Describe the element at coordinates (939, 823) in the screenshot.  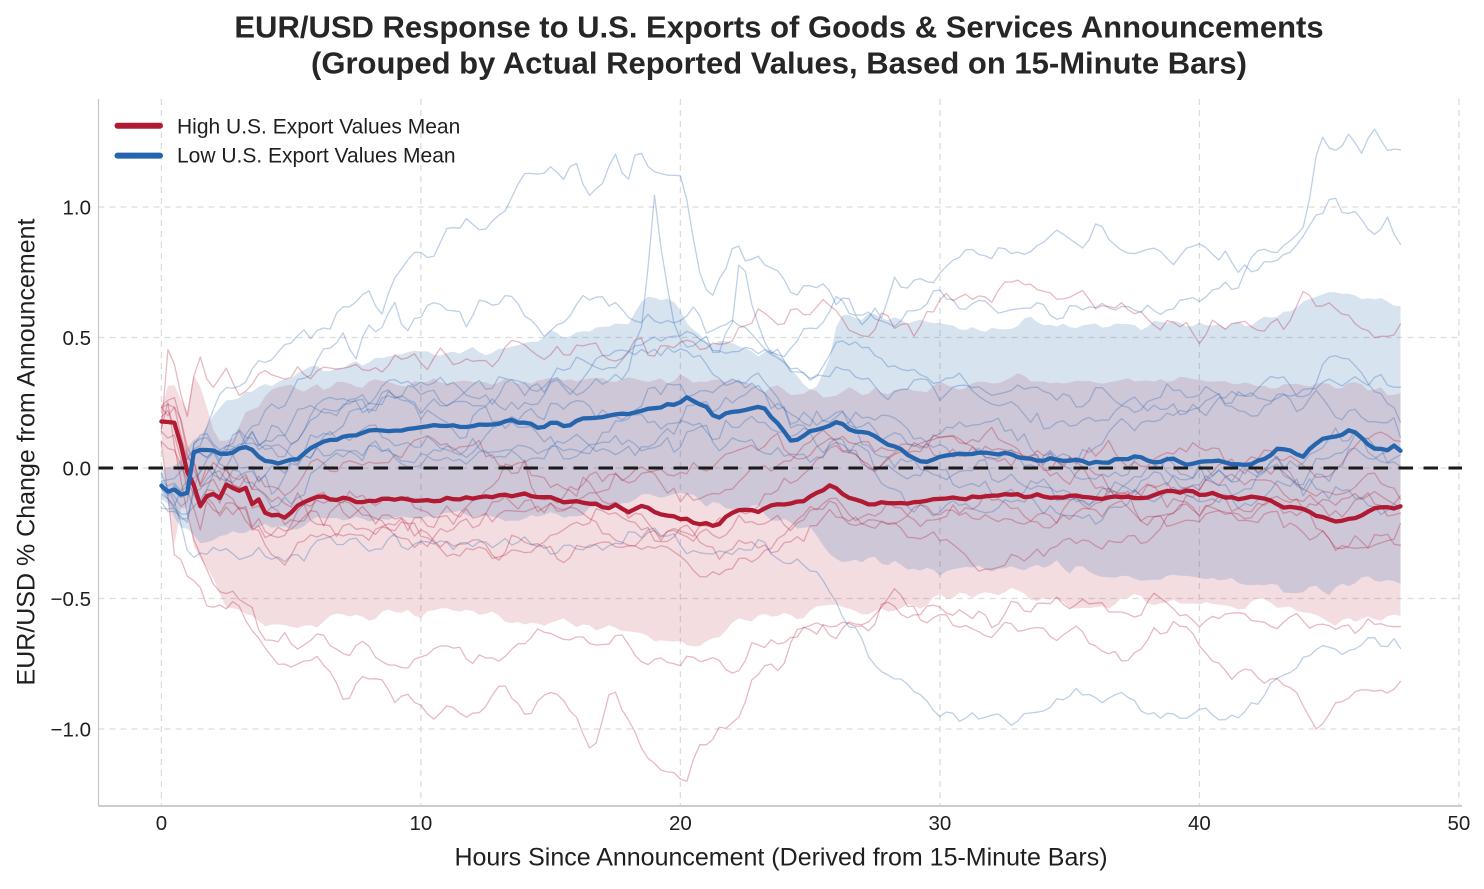
I see `svg-text: 30` at that location.